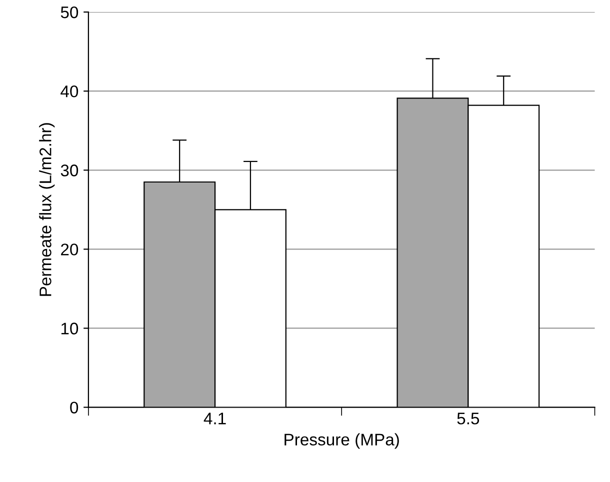  I want to click on x-axis-title: Pressure (MPa), so click(341, 441).